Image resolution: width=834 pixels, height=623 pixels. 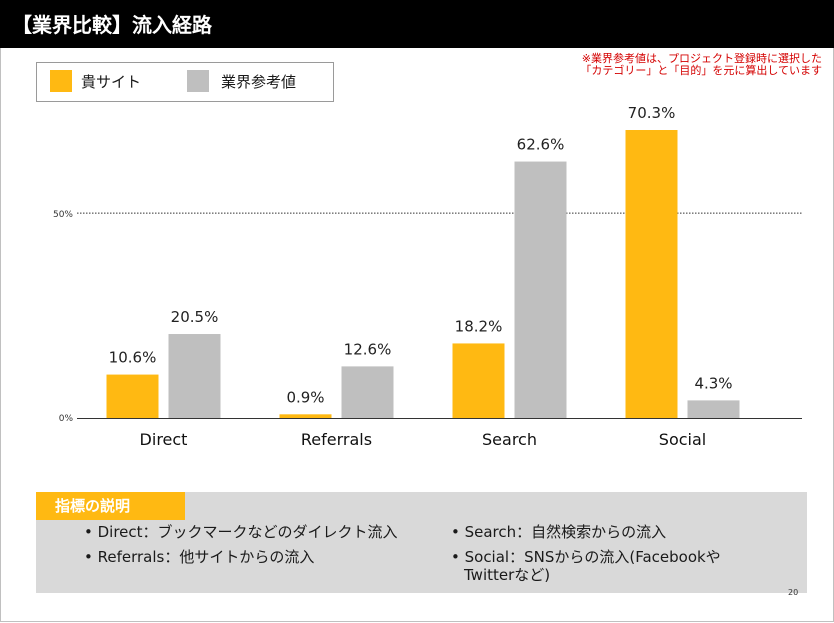 I want to click on category-label-search: Search, so click(x=509, y=439).